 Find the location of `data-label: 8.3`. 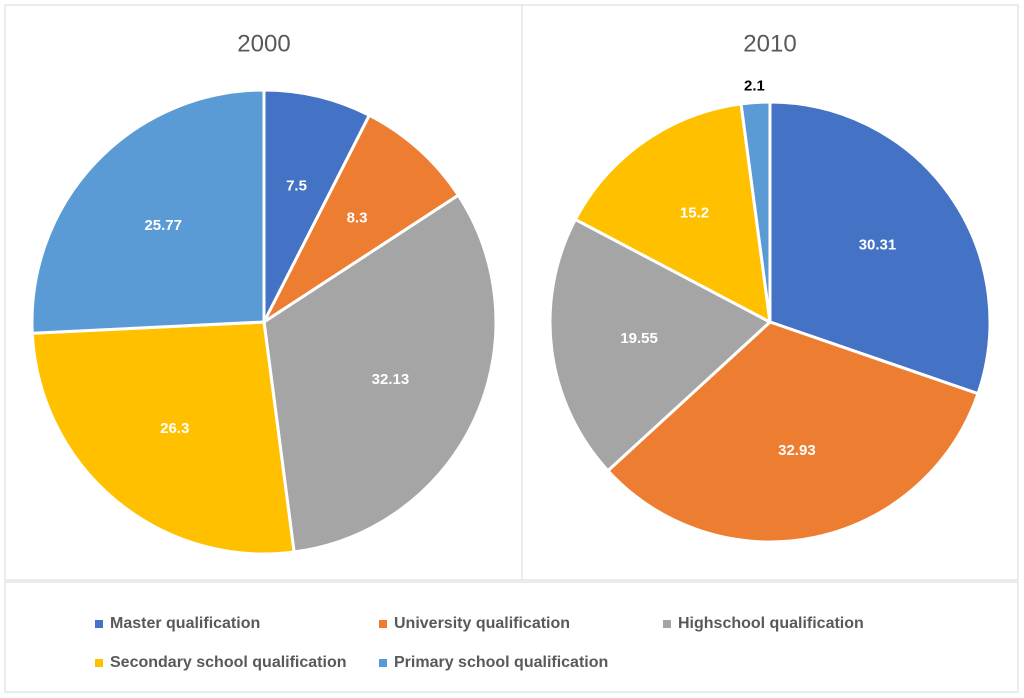

data-label: 8.3 is located at coordinates (357, 217).